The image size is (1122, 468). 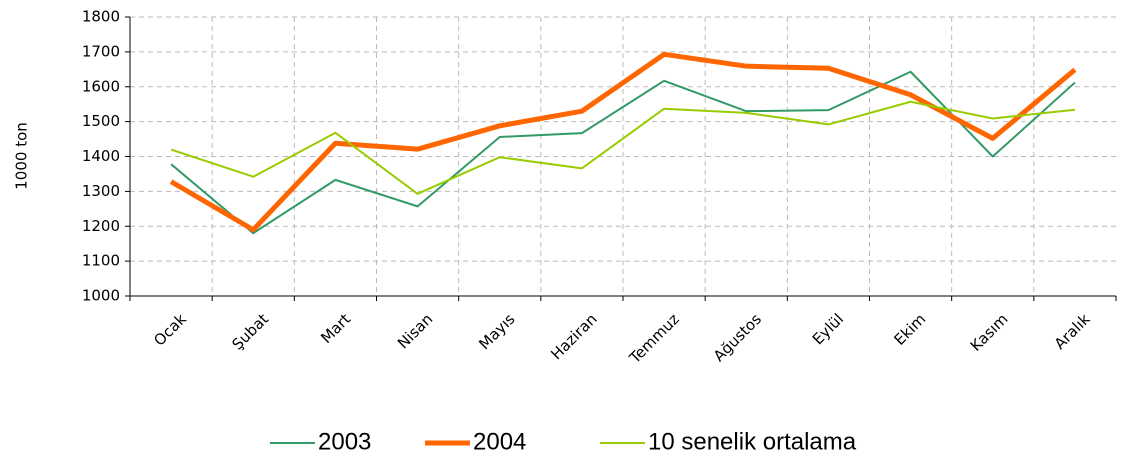 What do you see at coordinates (170, 330) in the screenshot?
I see `x-tick-label: Ocak` at bounding box center [170, 330].